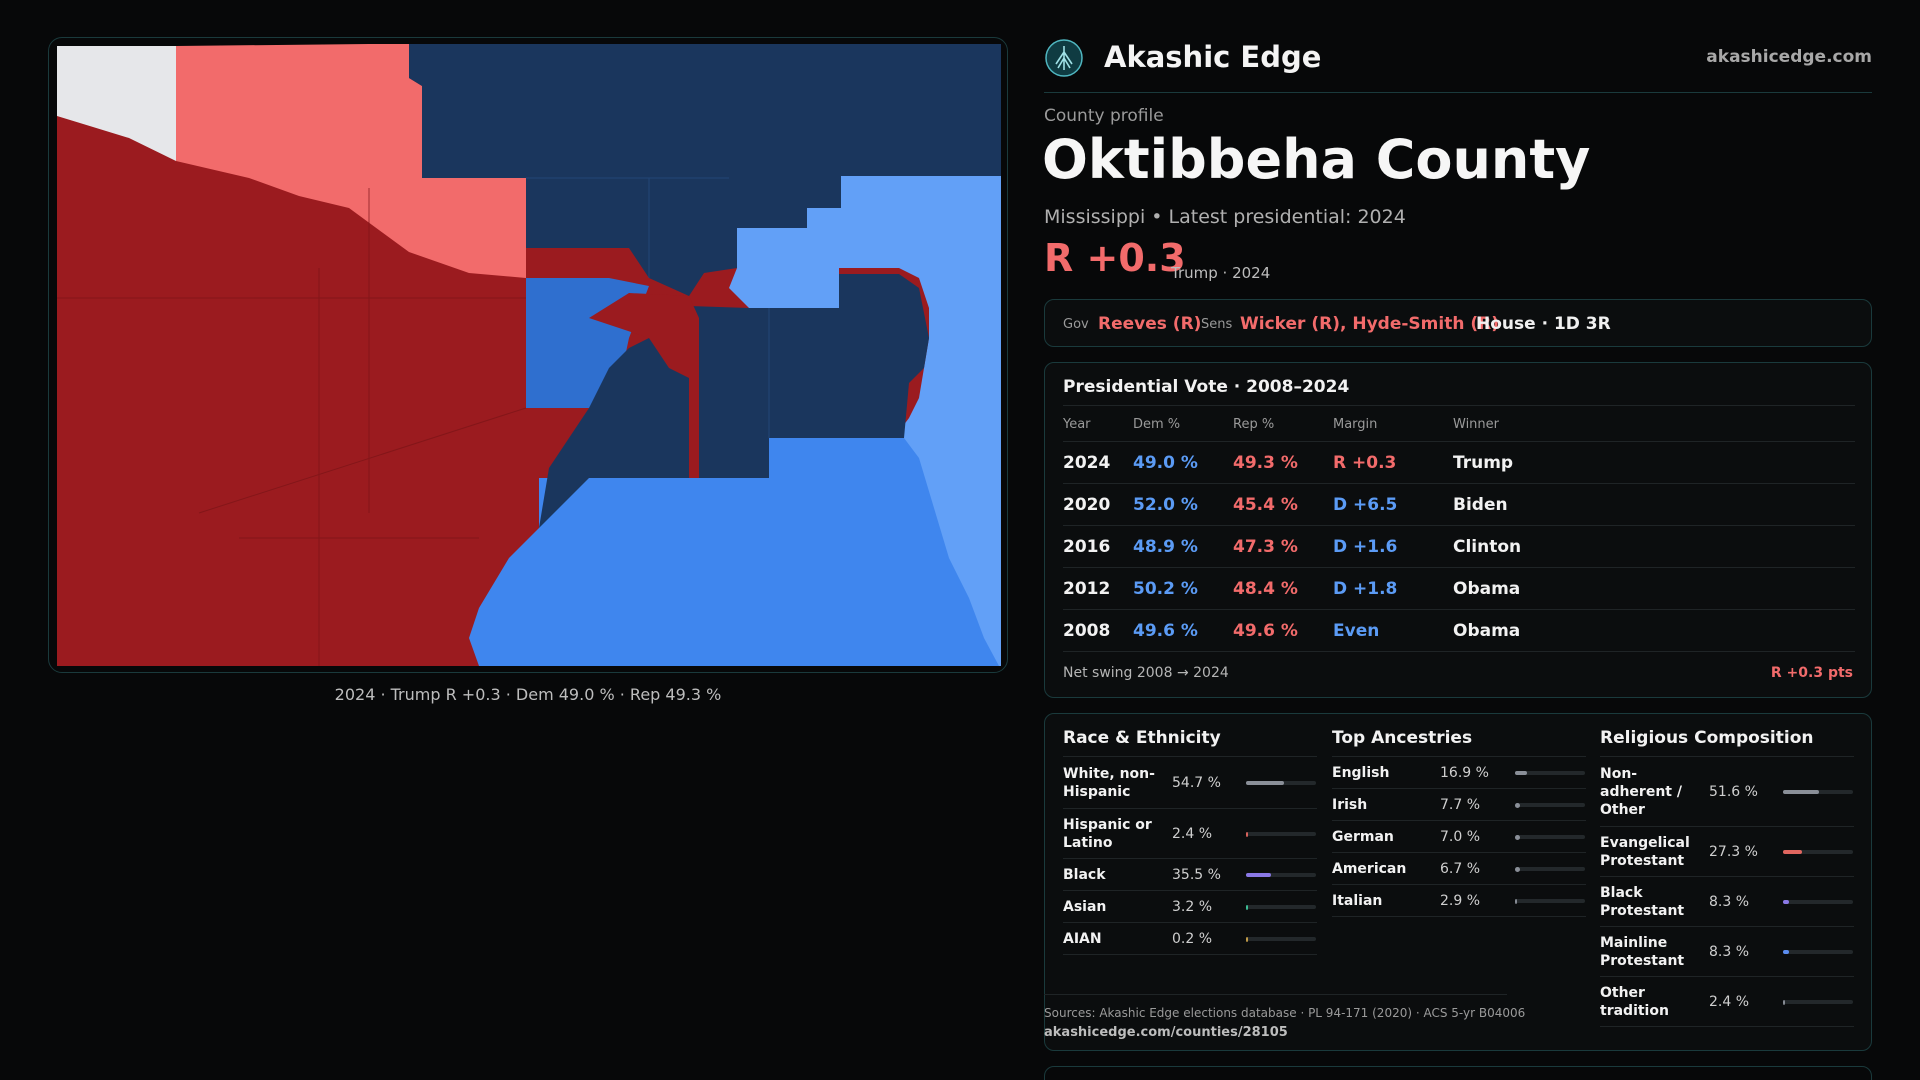 Image resolution: width=1920 pixels, height=1080 pixels. What do you see at coordinates (1190, 939) in the screenshot?
I see `race-row: AIAN 0.2 %` at bounding box center [1190, 939].